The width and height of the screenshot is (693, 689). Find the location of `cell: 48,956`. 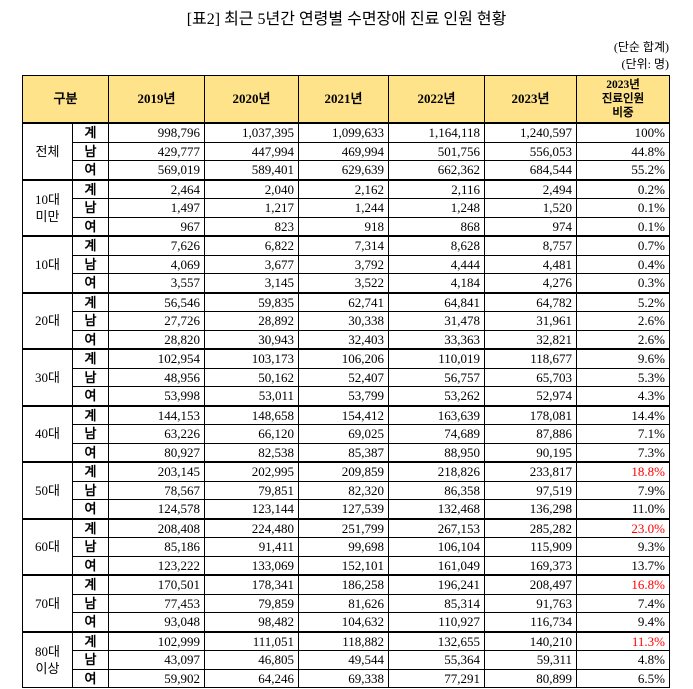

cell: 48,956 is located at coordinates (157, 377).